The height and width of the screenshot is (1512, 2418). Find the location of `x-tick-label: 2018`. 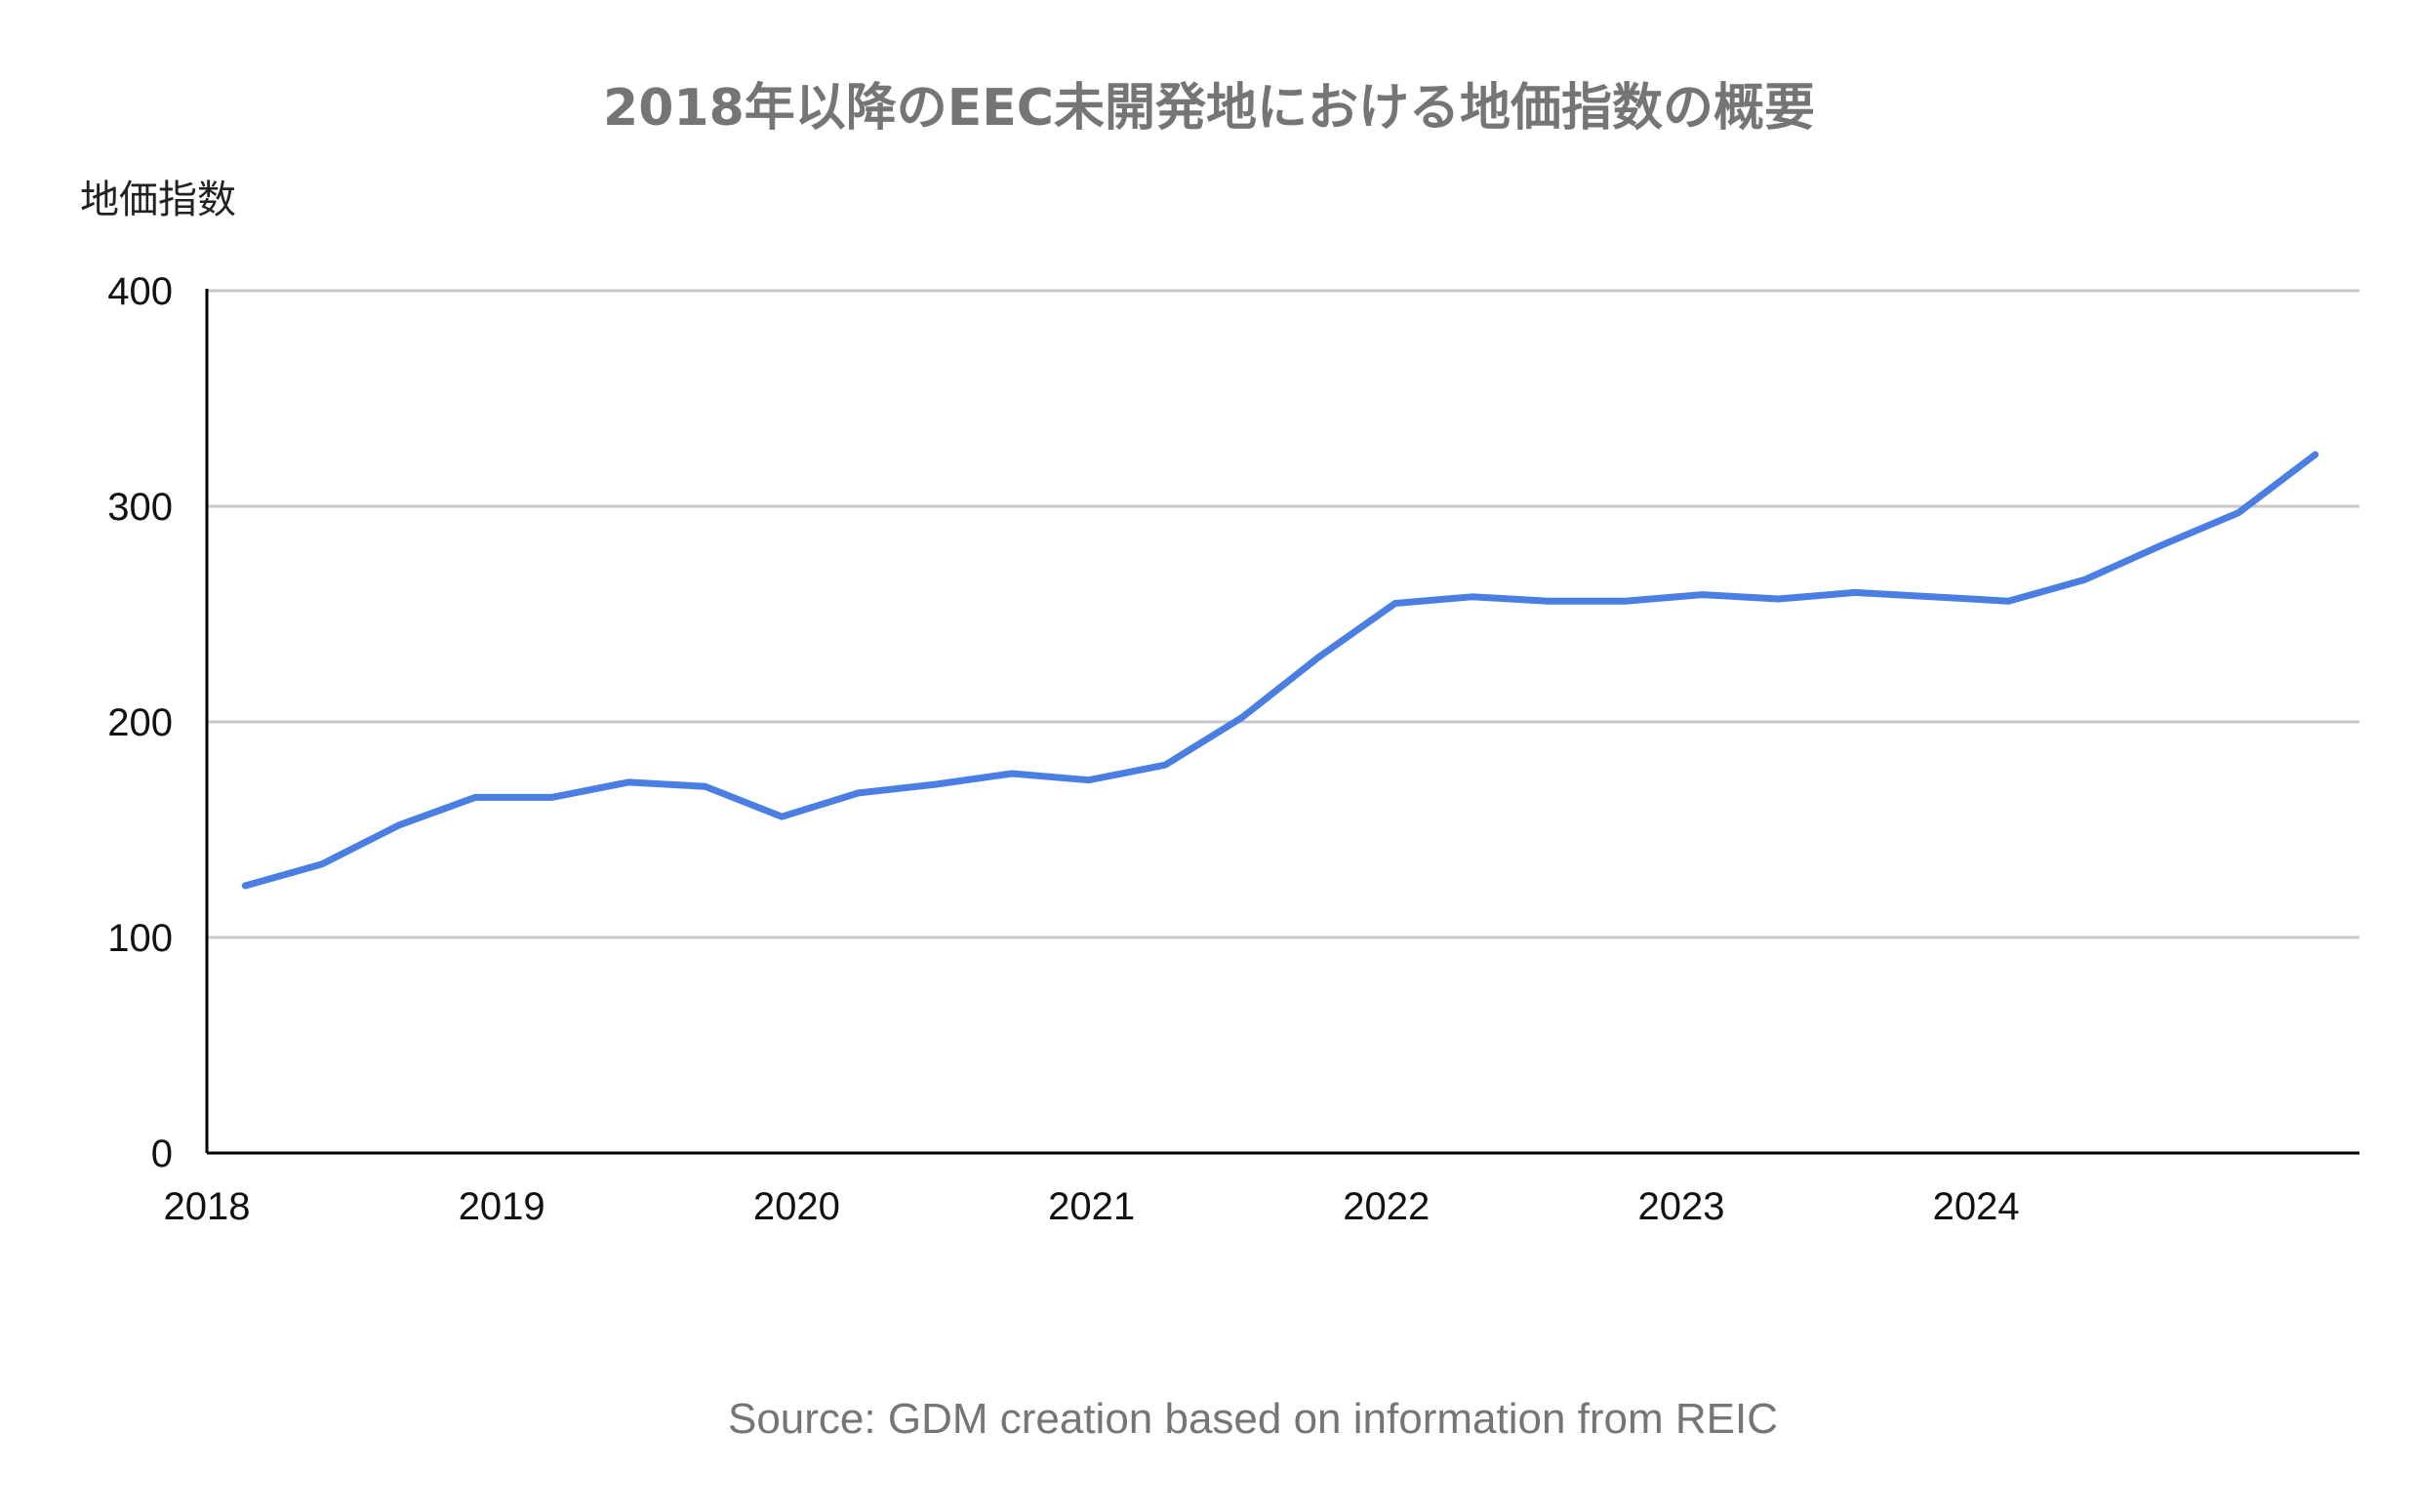

x-tick-label: 2018 is located at coordinates (207, 1206).